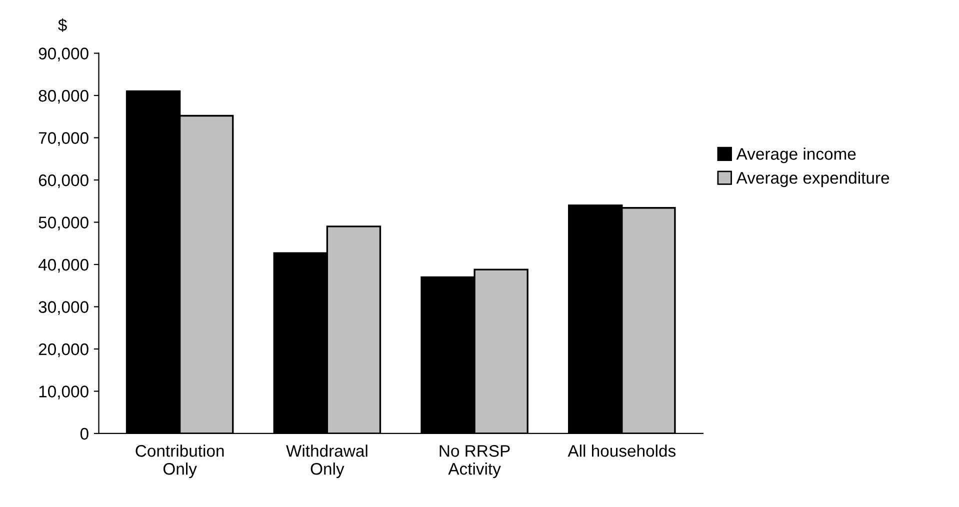 The height and width of the screenshot is (507, 959). I want to click on x-tick-label: Contribution Only, so click(180, 461).